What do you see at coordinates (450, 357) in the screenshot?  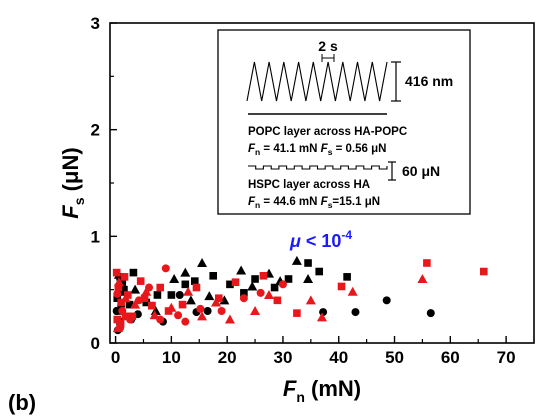 I see `x-tick-label: 60` at bounding box center [450, 357].